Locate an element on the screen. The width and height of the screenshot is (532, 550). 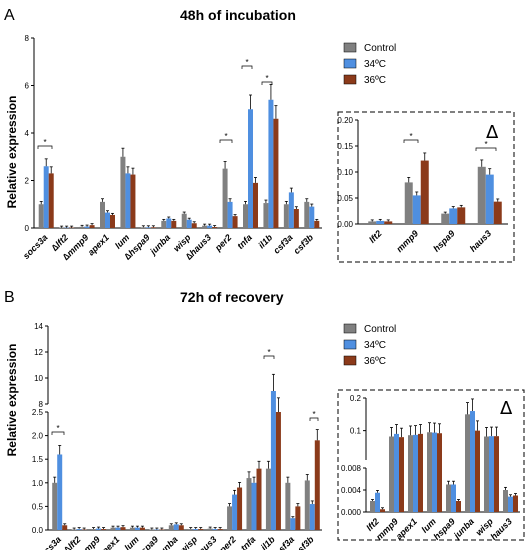
legend-a-swatch-control is located at coordinates (350, 47).